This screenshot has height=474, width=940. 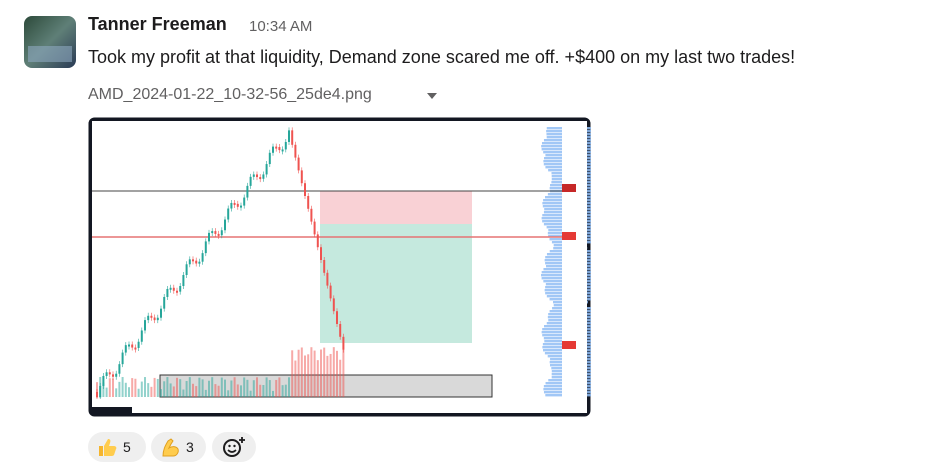 What do you see at coordinates (50, 42) in the screenshot?
I see `avatar` at bounding box center [50, 42].